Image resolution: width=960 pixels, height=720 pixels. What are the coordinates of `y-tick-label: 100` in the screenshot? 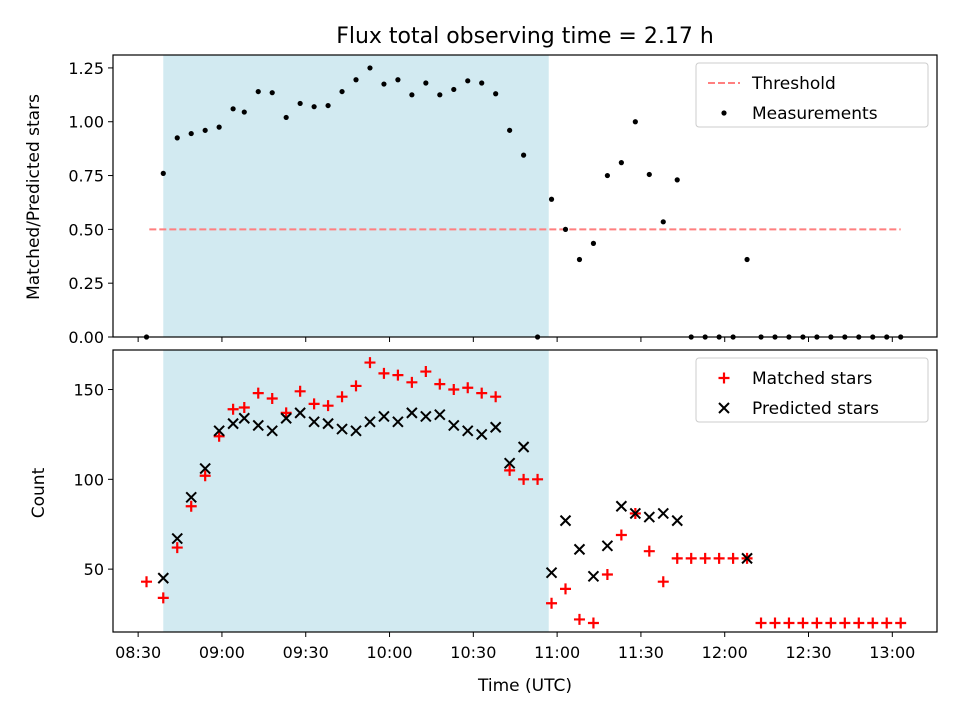 It's located at (88, 479).